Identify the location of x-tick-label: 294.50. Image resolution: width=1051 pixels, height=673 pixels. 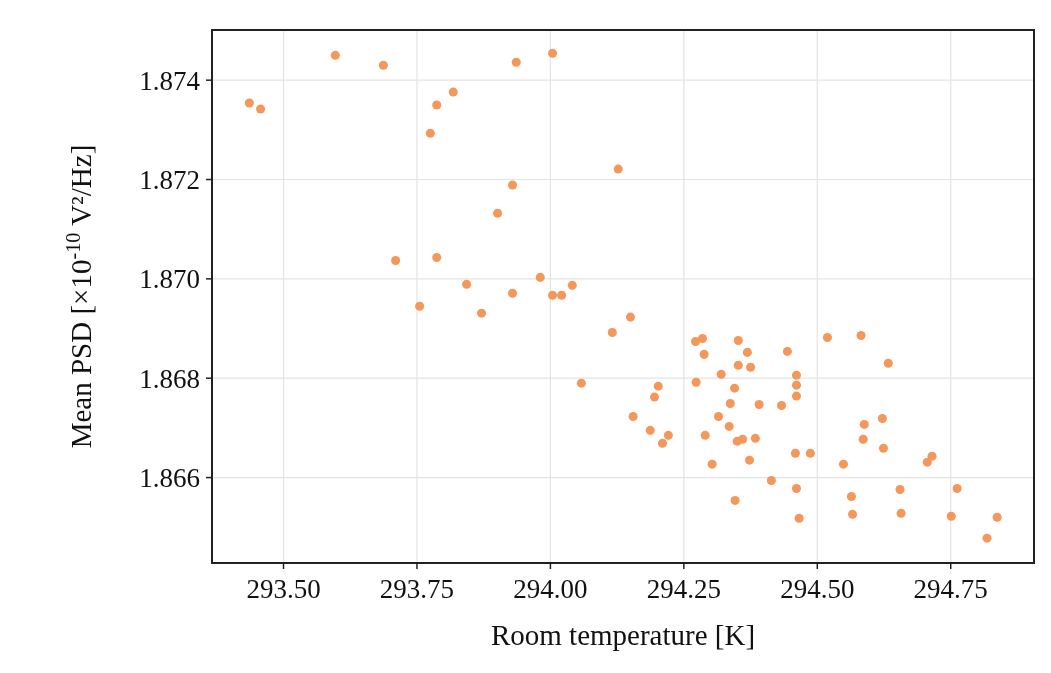
(817, 589).